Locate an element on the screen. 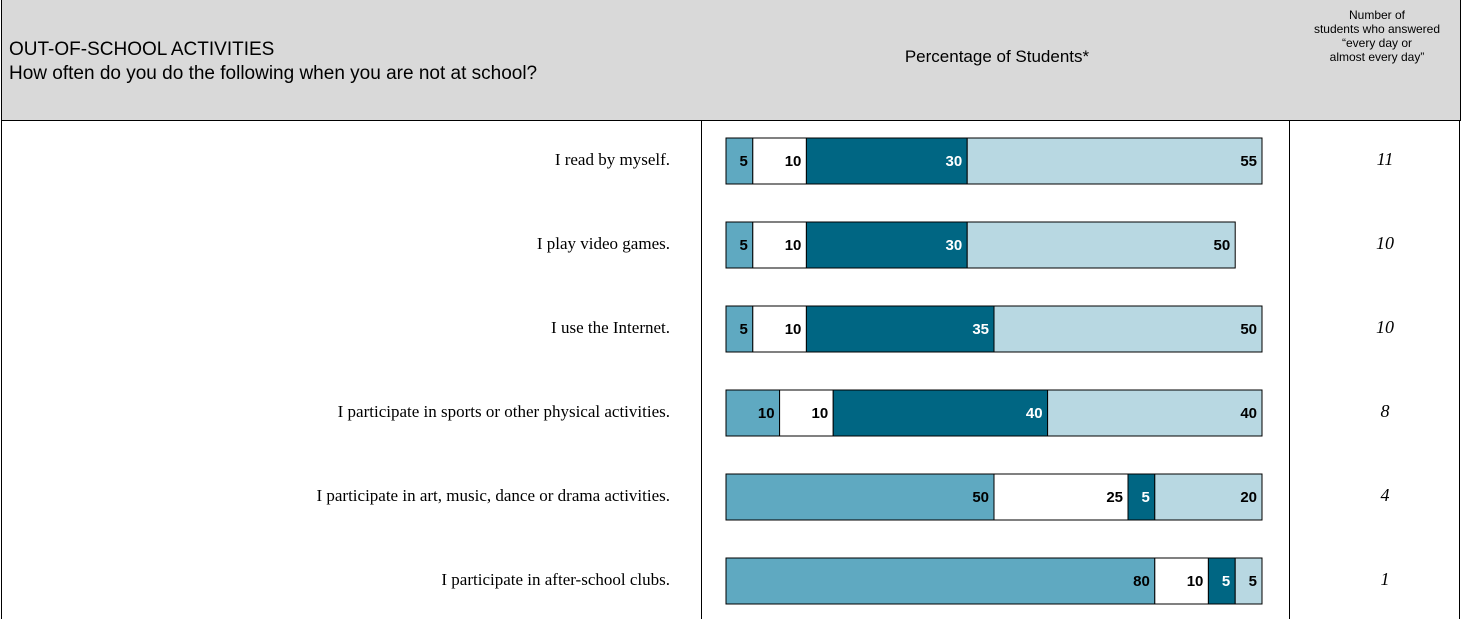  section-title: OUT-OF-SCHOOL ACTIVITIES is located at coordinates (142, 49).